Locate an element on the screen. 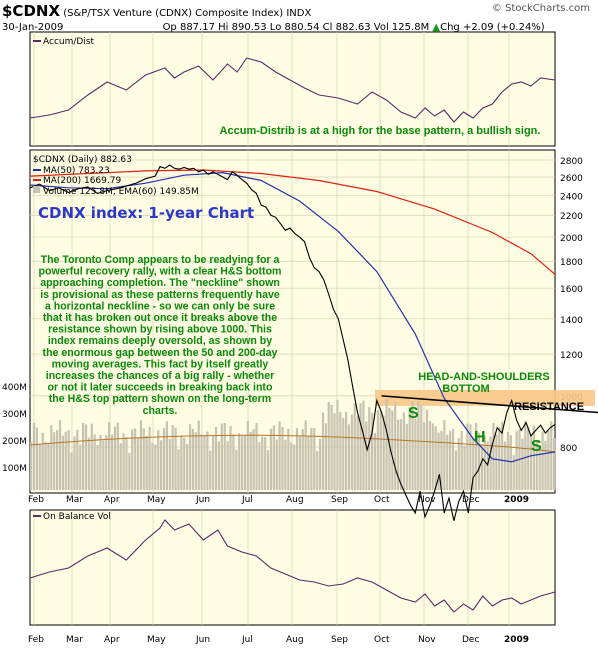 This screenshot has height=650, width=598. ticker-symbol: $CDNX is located at coordinates (31, 11).